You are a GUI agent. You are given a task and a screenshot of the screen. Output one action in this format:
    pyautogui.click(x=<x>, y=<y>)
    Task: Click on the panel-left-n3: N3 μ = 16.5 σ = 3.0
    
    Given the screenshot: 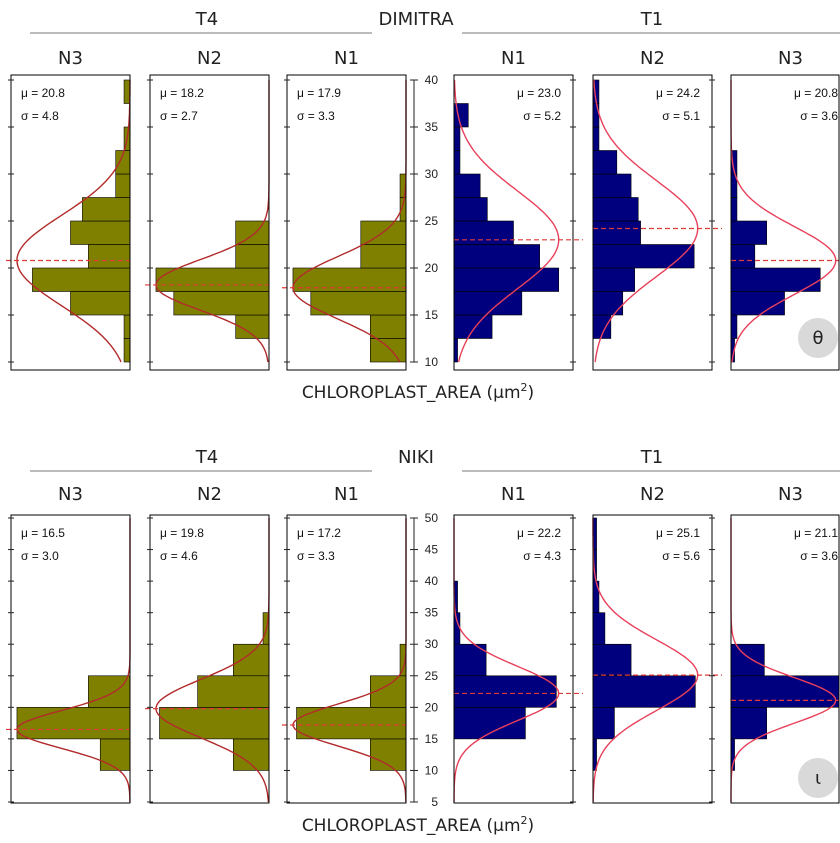 What is the action you would take?
    pyautogui.click(x=68, y=644)
    